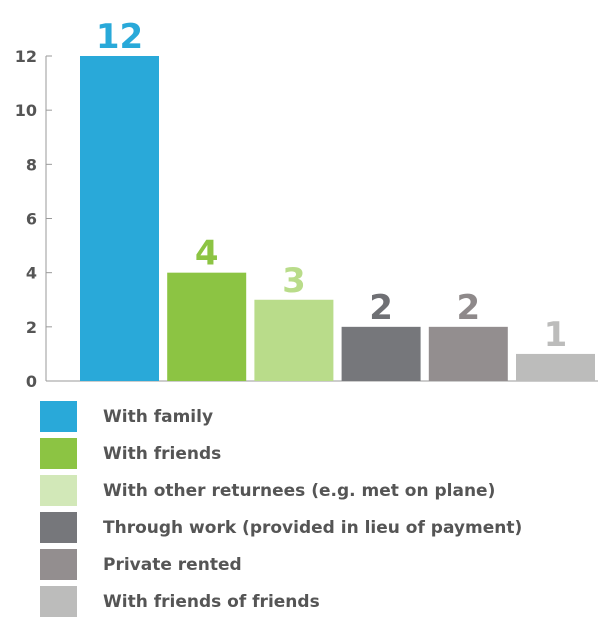  I want to click on legend-label: With family, so click(158, 416).